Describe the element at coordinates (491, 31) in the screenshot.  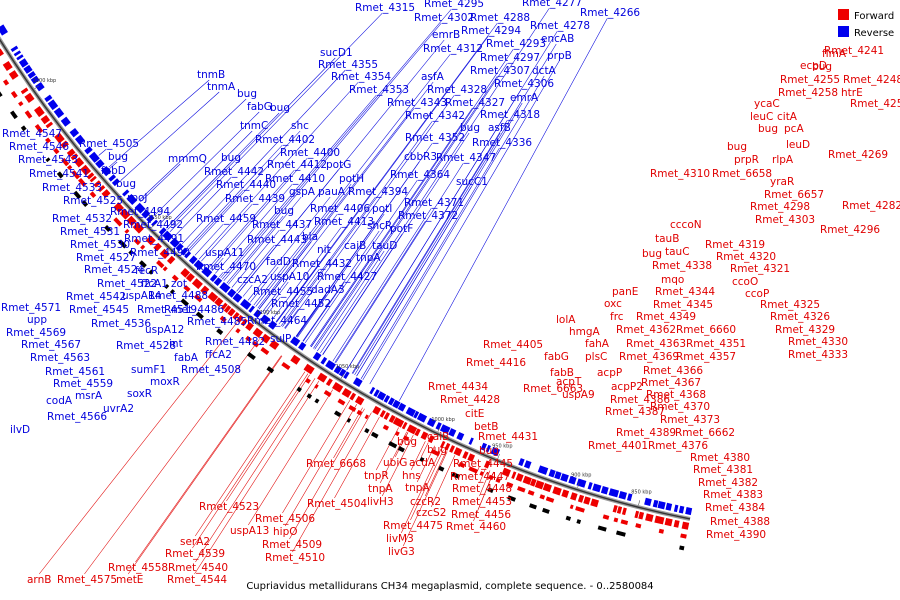
I see `reverse-gene-label: Rmet_4294` at that location.